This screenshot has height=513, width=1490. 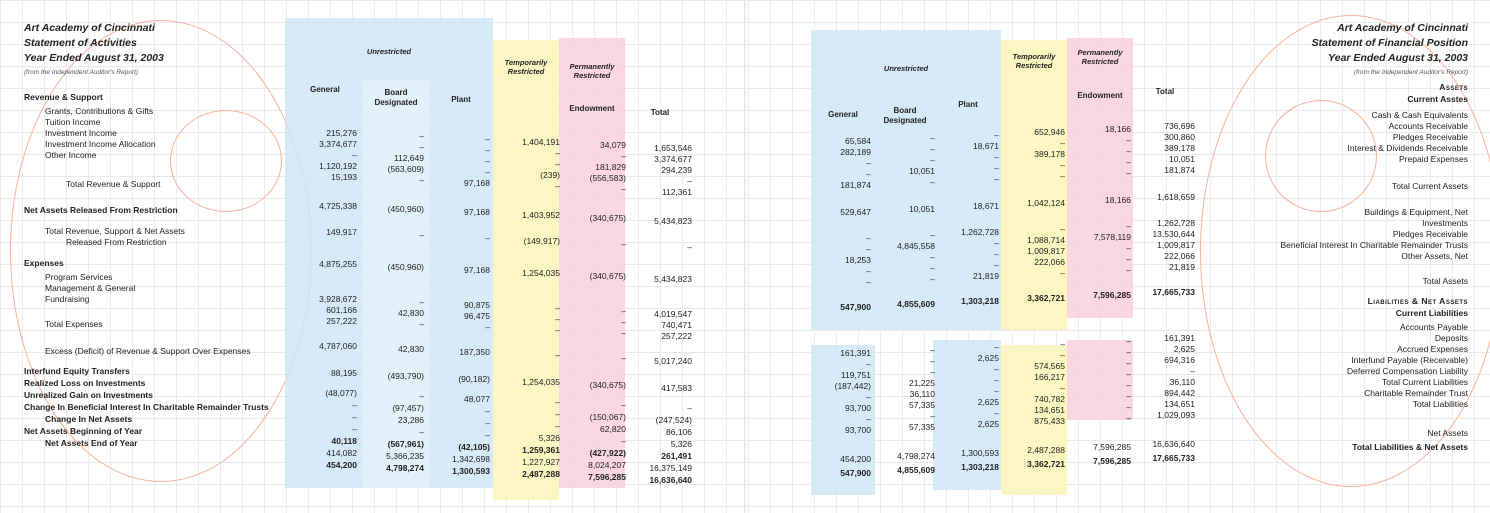 What do you see at coordinates (44, 263) in the screenshot?
I see `row-label: Expenses` at bounding box center [44, 263].